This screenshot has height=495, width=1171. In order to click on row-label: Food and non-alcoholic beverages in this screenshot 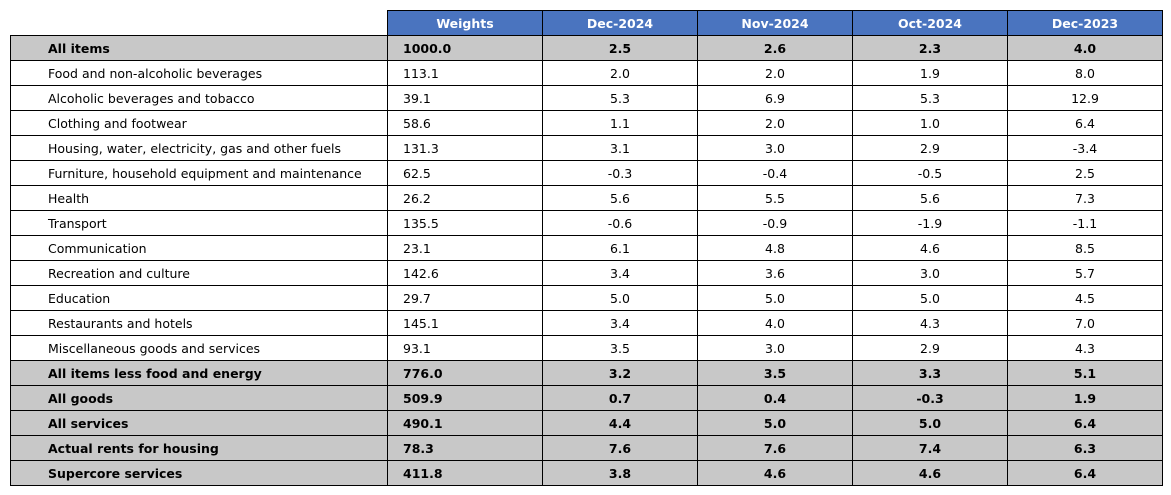, I will do `click(199, 73)`.